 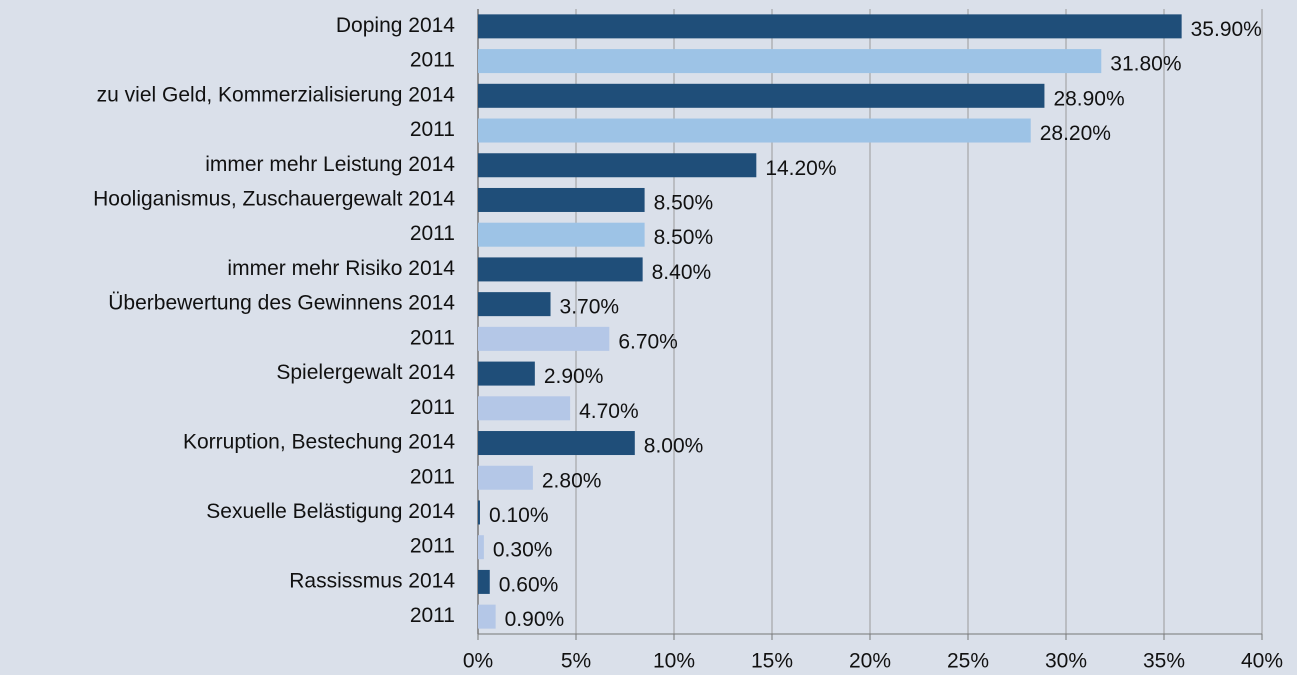 What do you see at coordinates (274, 199) in the screenshot?
I see `y-tick-label: Hooliganismus, Zuschauergewalt 2014` at bounding box center [274, 199].